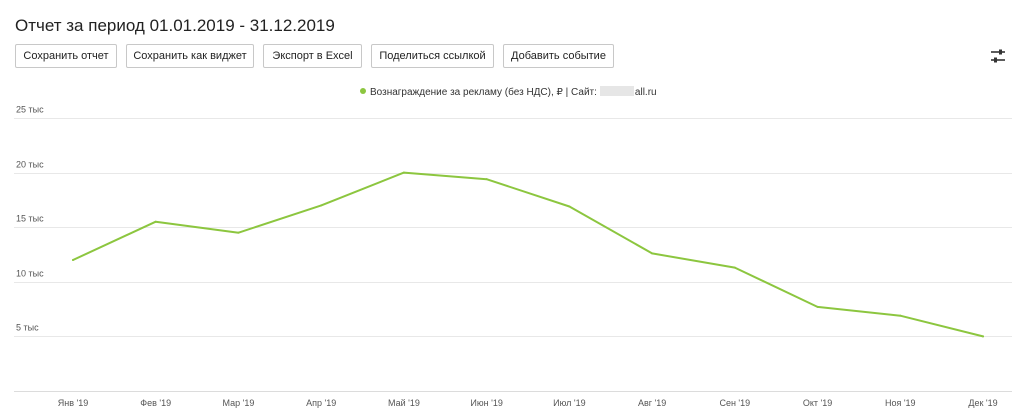  What do you see at coordinates (363, 91) in the screenshot?
I see `legend-marker` at bounding box center [363, 91].